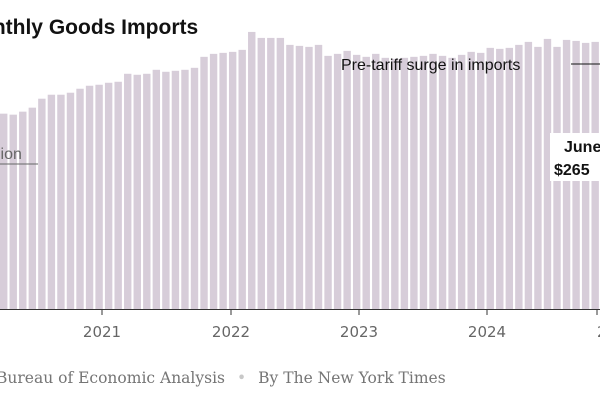  Describe the element at coordinates (99, 27) in the screenshot. I see `chart-title: onthly Goods Imports` at that location.